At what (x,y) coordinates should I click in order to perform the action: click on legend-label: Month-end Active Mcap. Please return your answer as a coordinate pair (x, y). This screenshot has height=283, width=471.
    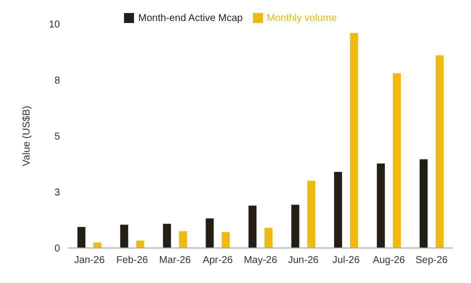
    Looking at the image, I should click on (190, 18).